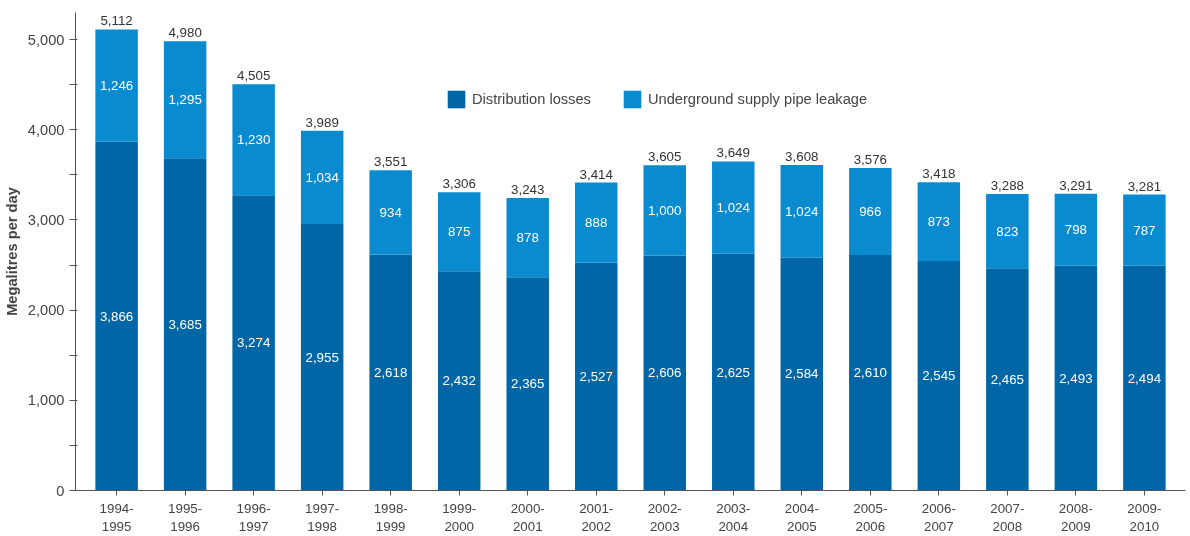  Describe the element at coordinates (185, 517) in the screenshot. I see `x-tick-label: 1995- 1996` at that location.